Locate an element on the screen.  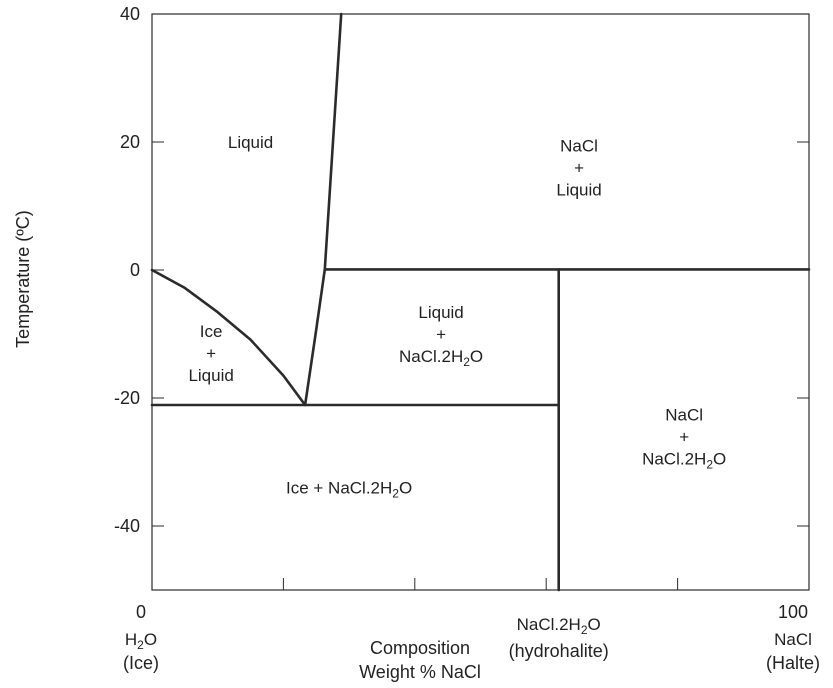
region-label-line: Ice is located at coordinates (211, 331).